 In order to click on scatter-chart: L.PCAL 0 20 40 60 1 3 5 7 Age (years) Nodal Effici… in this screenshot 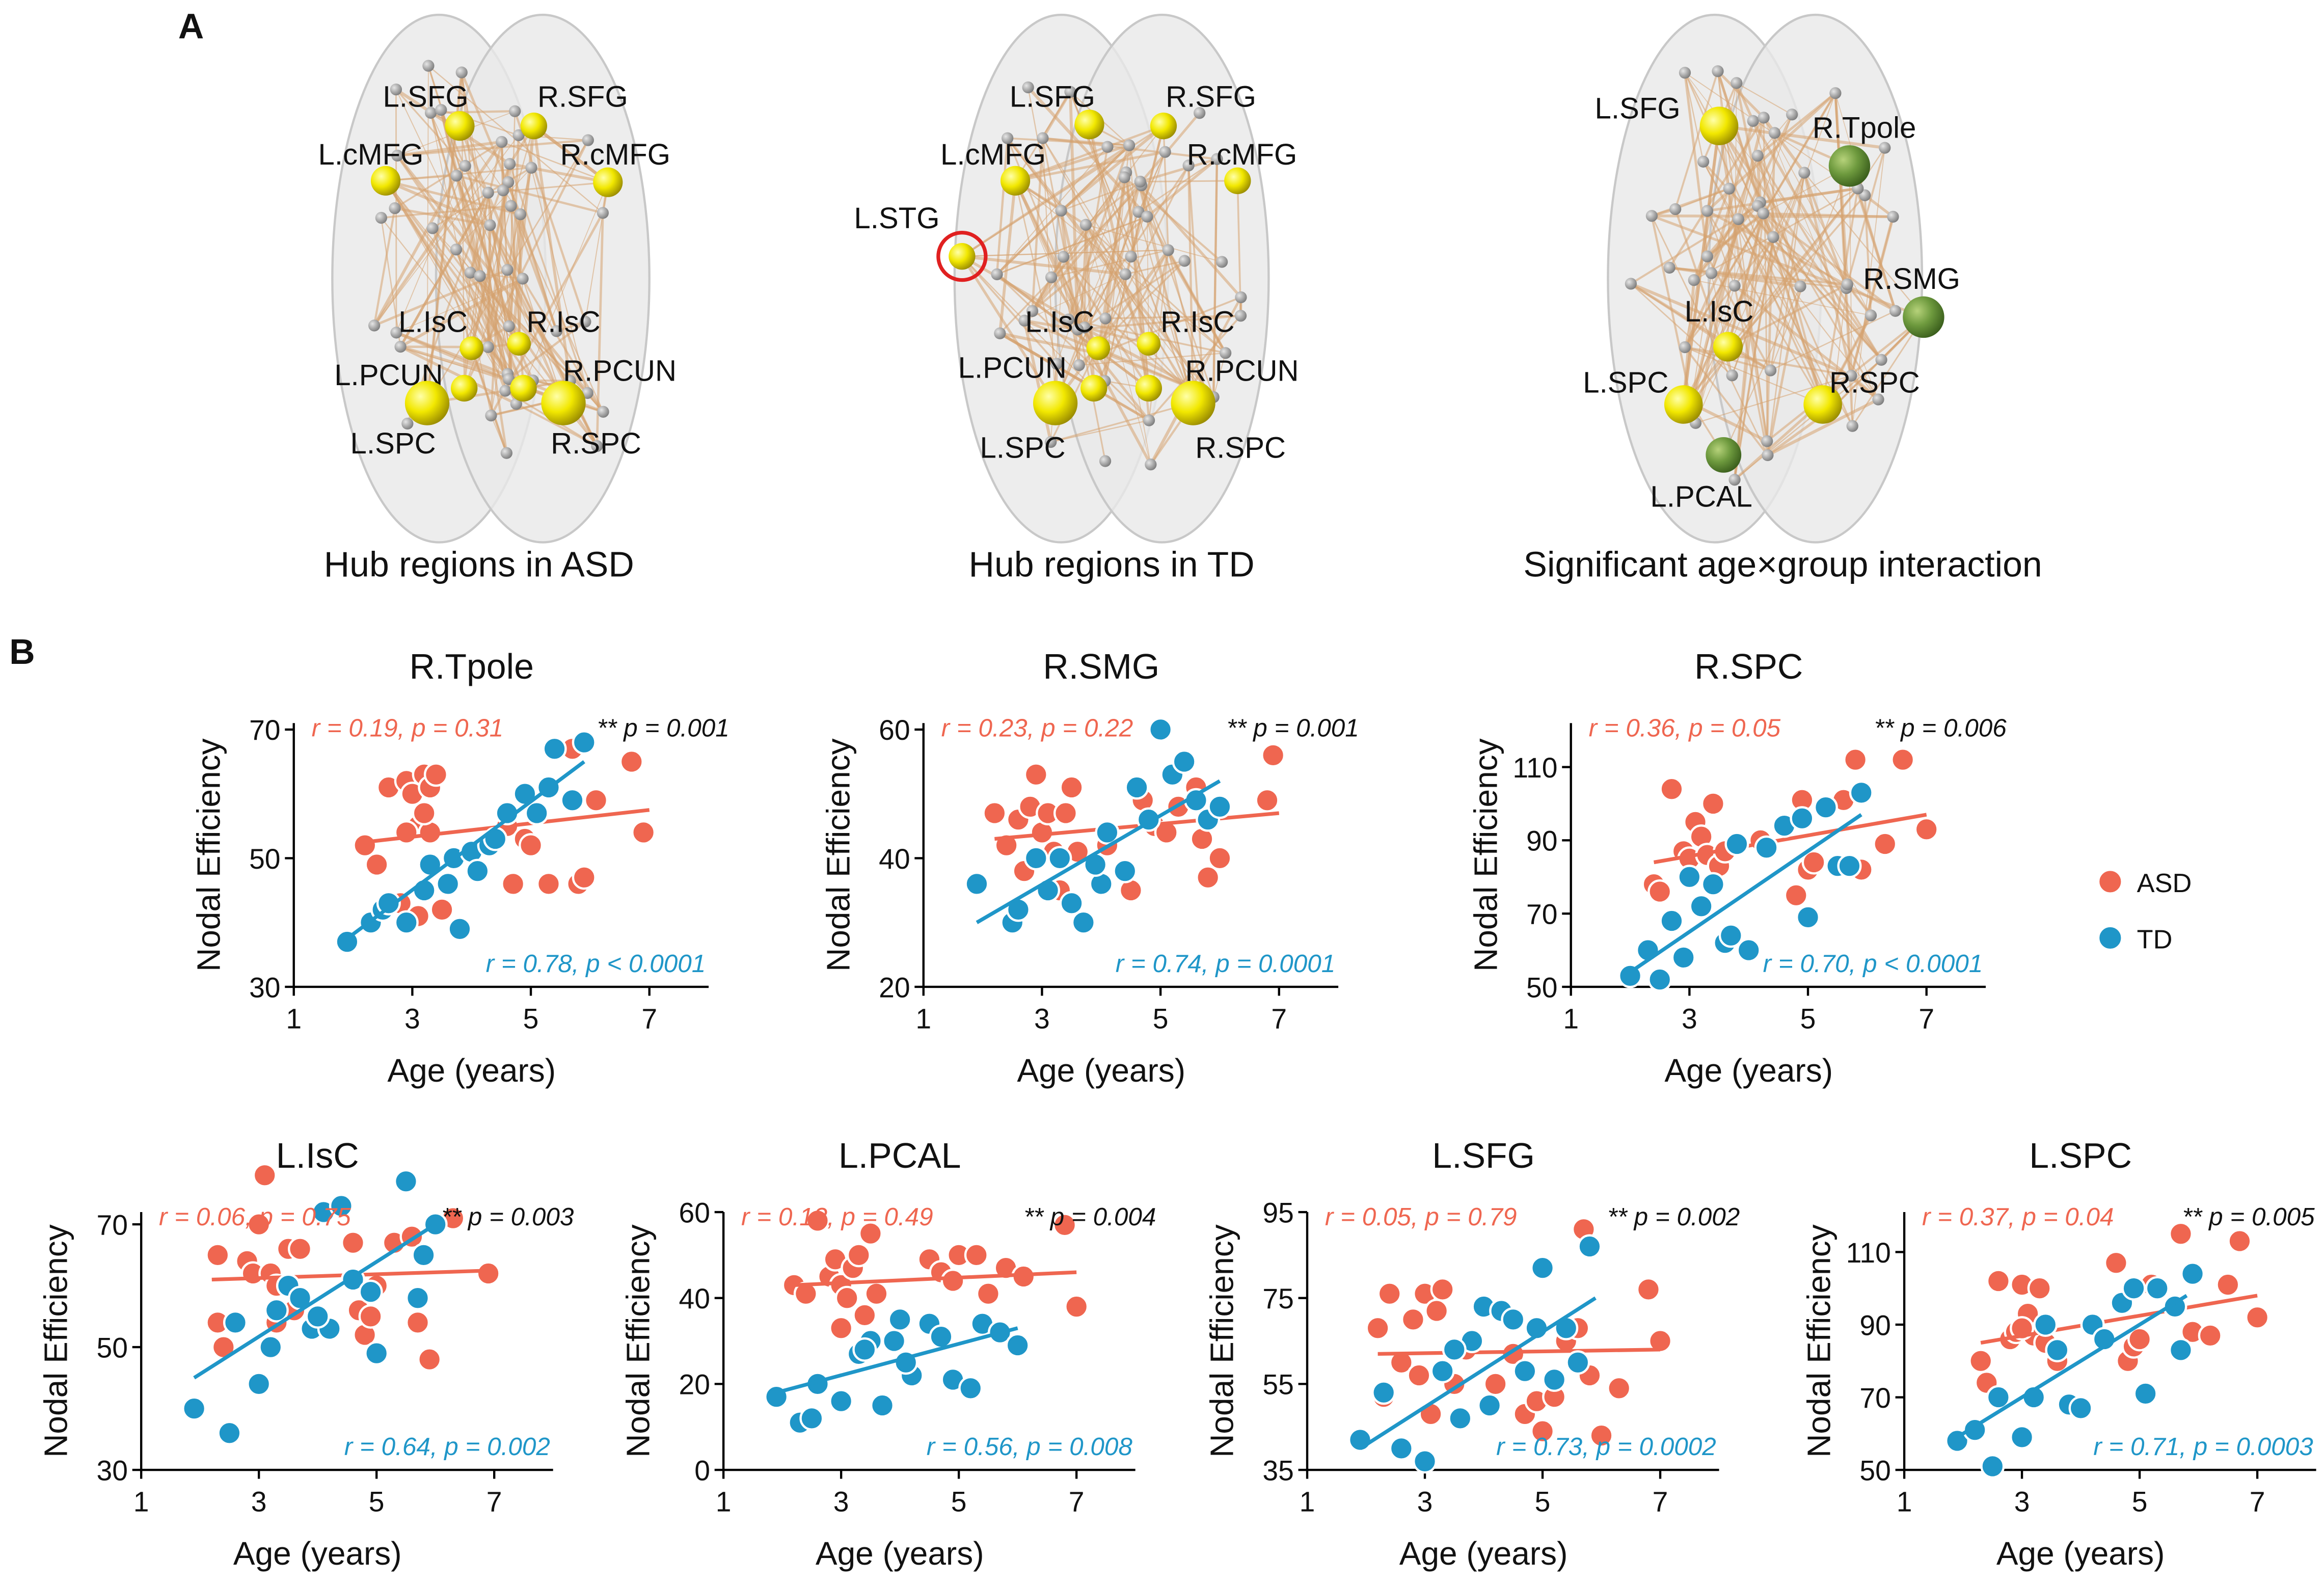, I will do `click(888, 1354)`.